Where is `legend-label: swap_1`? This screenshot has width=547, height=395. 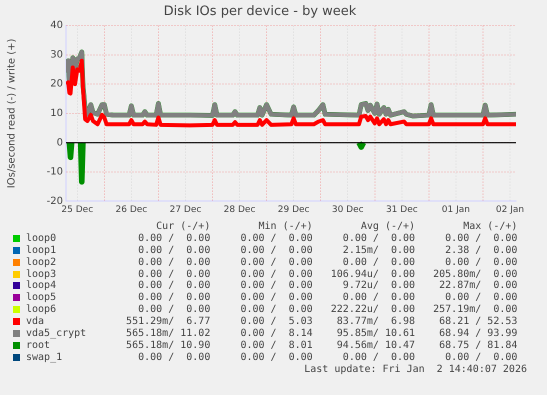
legend-label: swap_1 is located at coordinates (44, 358).